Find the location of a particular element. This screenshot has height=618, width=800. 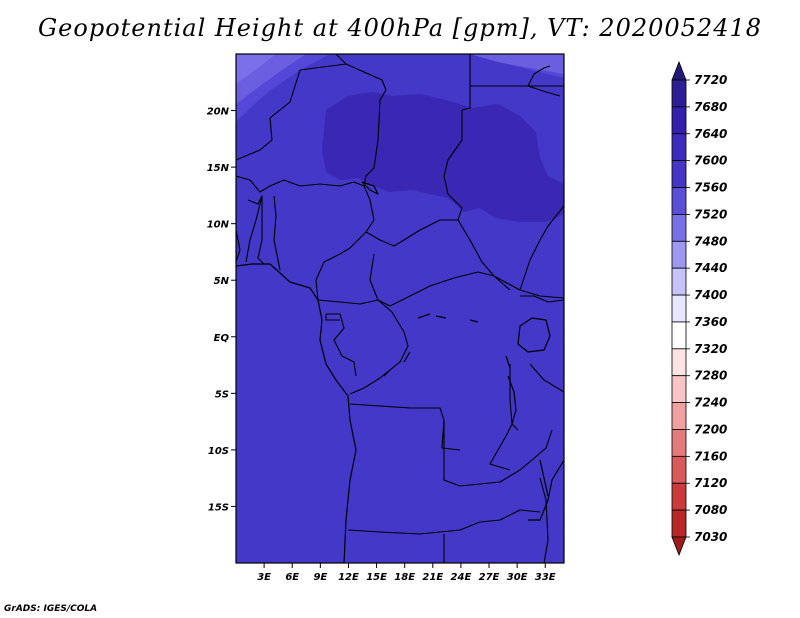

lat-tick-label: EQ is located at coordinates (222, 338).